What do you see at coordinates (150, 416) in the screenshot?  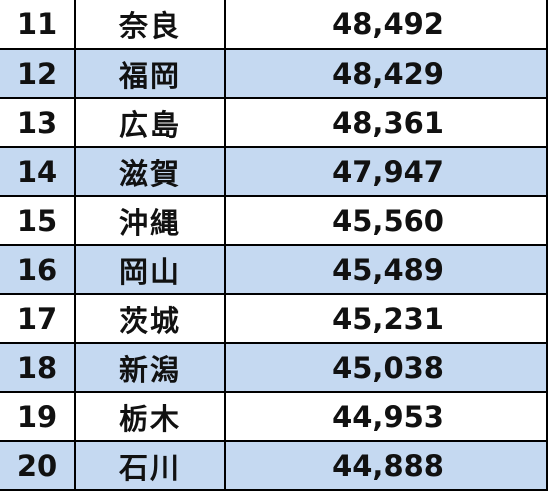 I see `prefecture-cell: 栃木` at bounding box center [150, 416].